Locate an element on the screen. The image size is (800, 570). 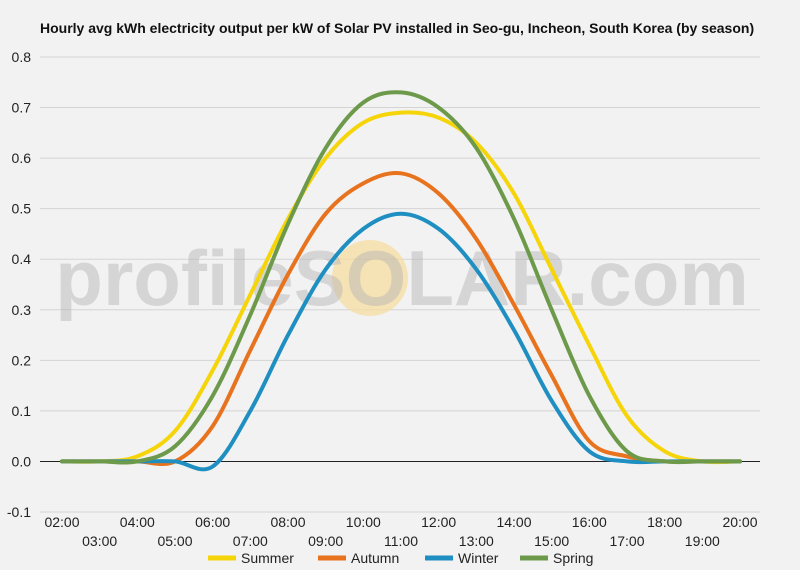
x-tick-label: 04:00 is located at coordinates (137, 522).